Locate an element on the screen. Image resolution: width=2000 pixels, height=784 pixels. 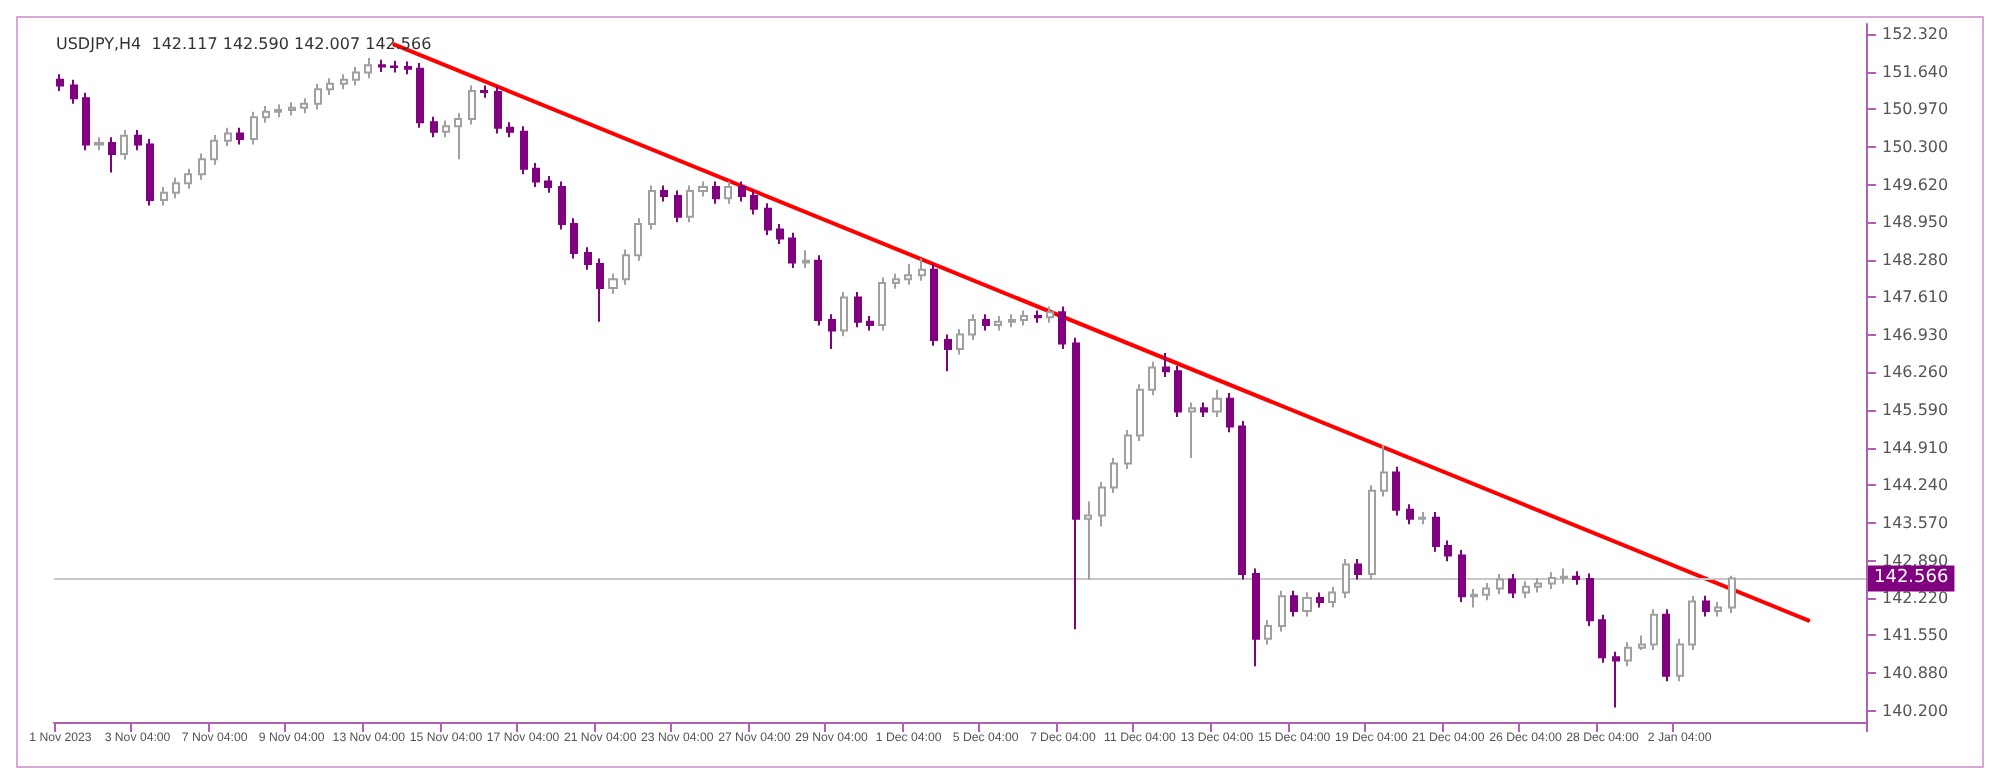
y-tick-label: 143.570 is located at coordinates (1915, 522).